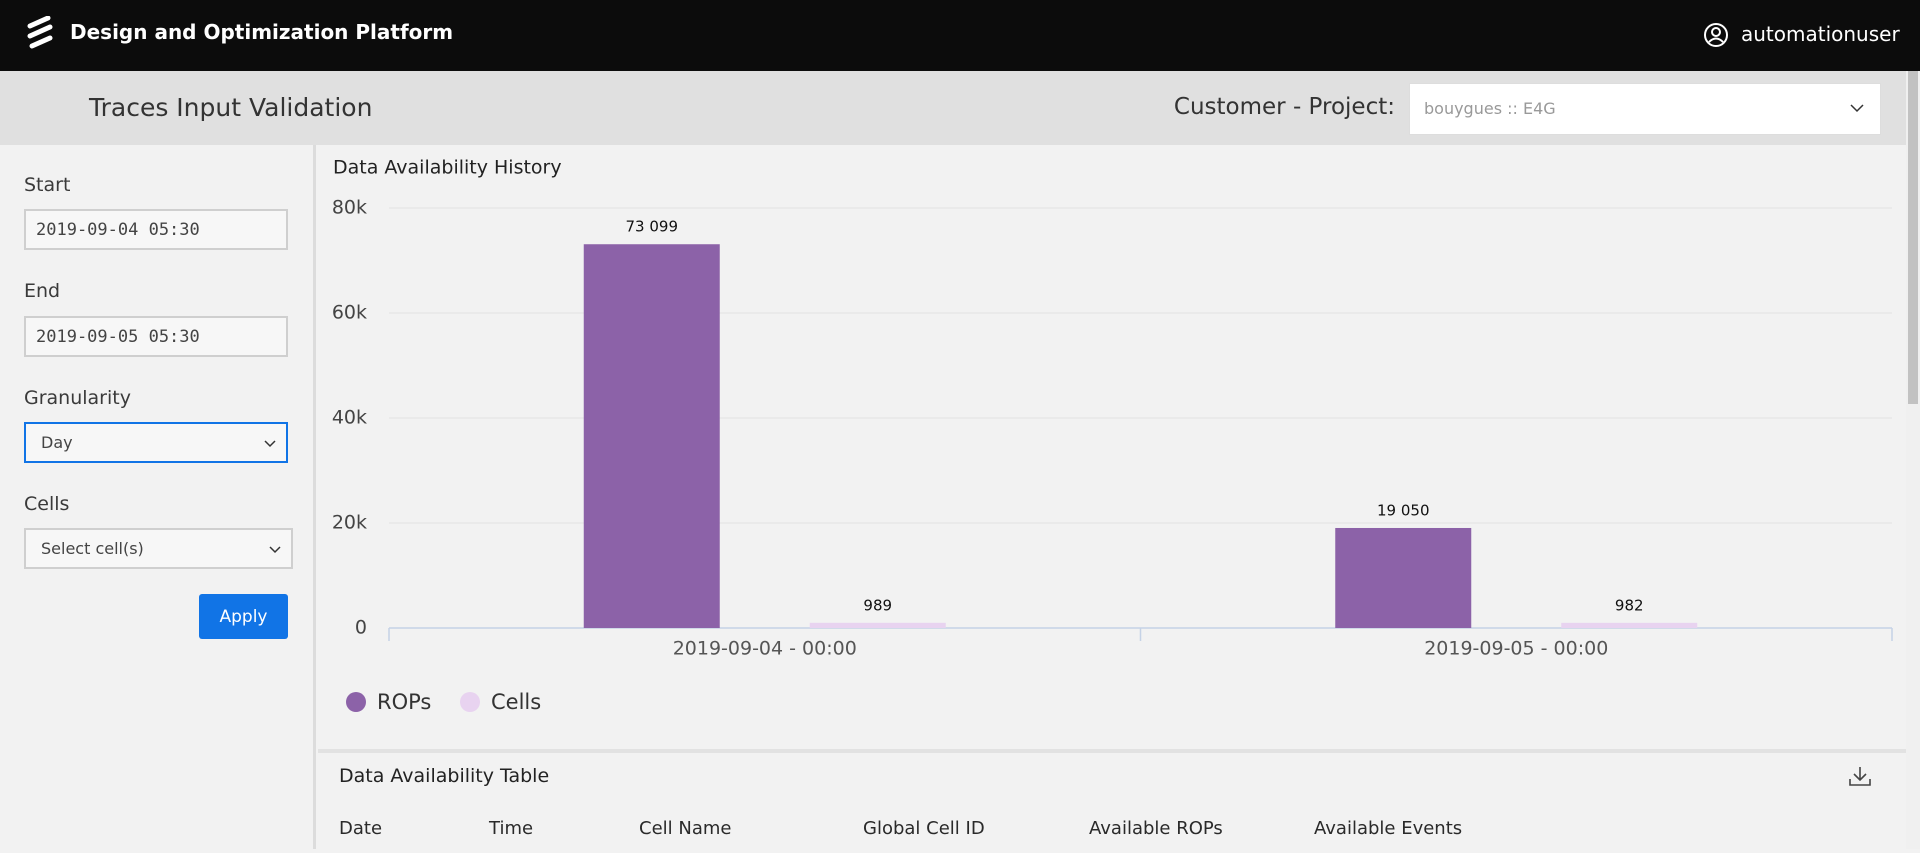 This screenshot has width=1920, height=853. What do you see at coordinates (447, 168) in the screenshot?
I see `chart-title: Data Availability History` at bounding box center [447, 168].